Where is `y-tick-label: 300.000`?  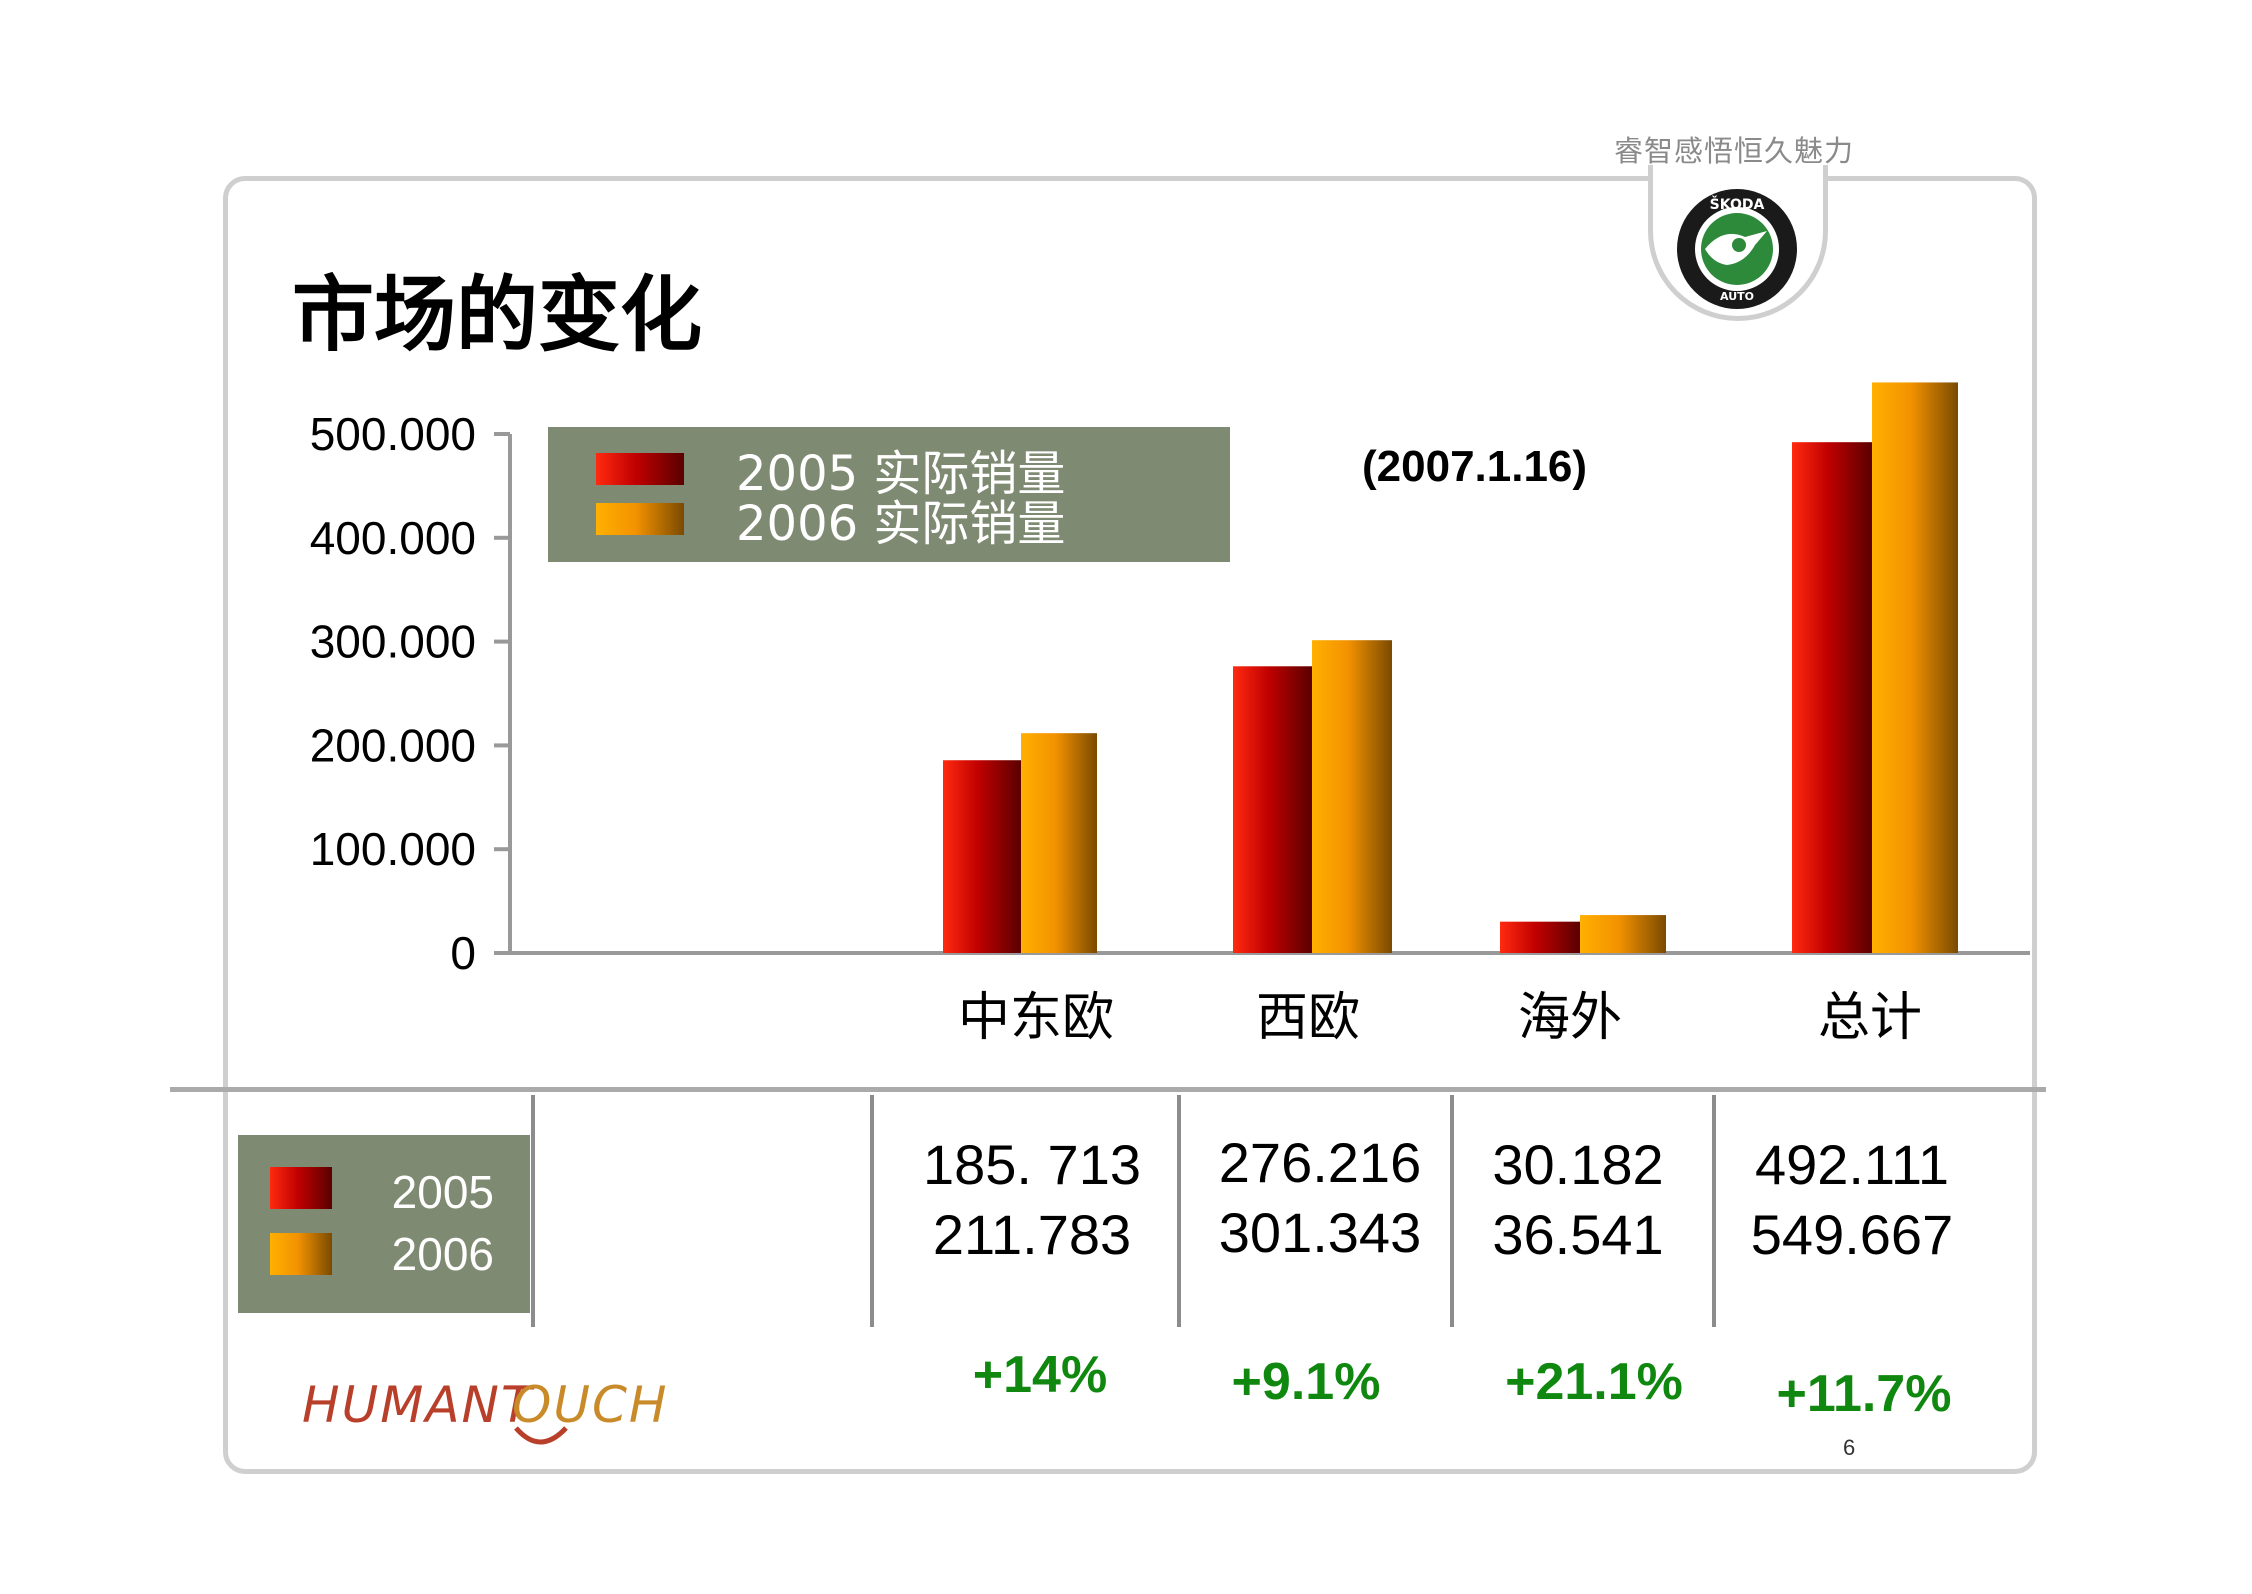 y-tick-label: 300.000 is located at coordinates (393, 642).